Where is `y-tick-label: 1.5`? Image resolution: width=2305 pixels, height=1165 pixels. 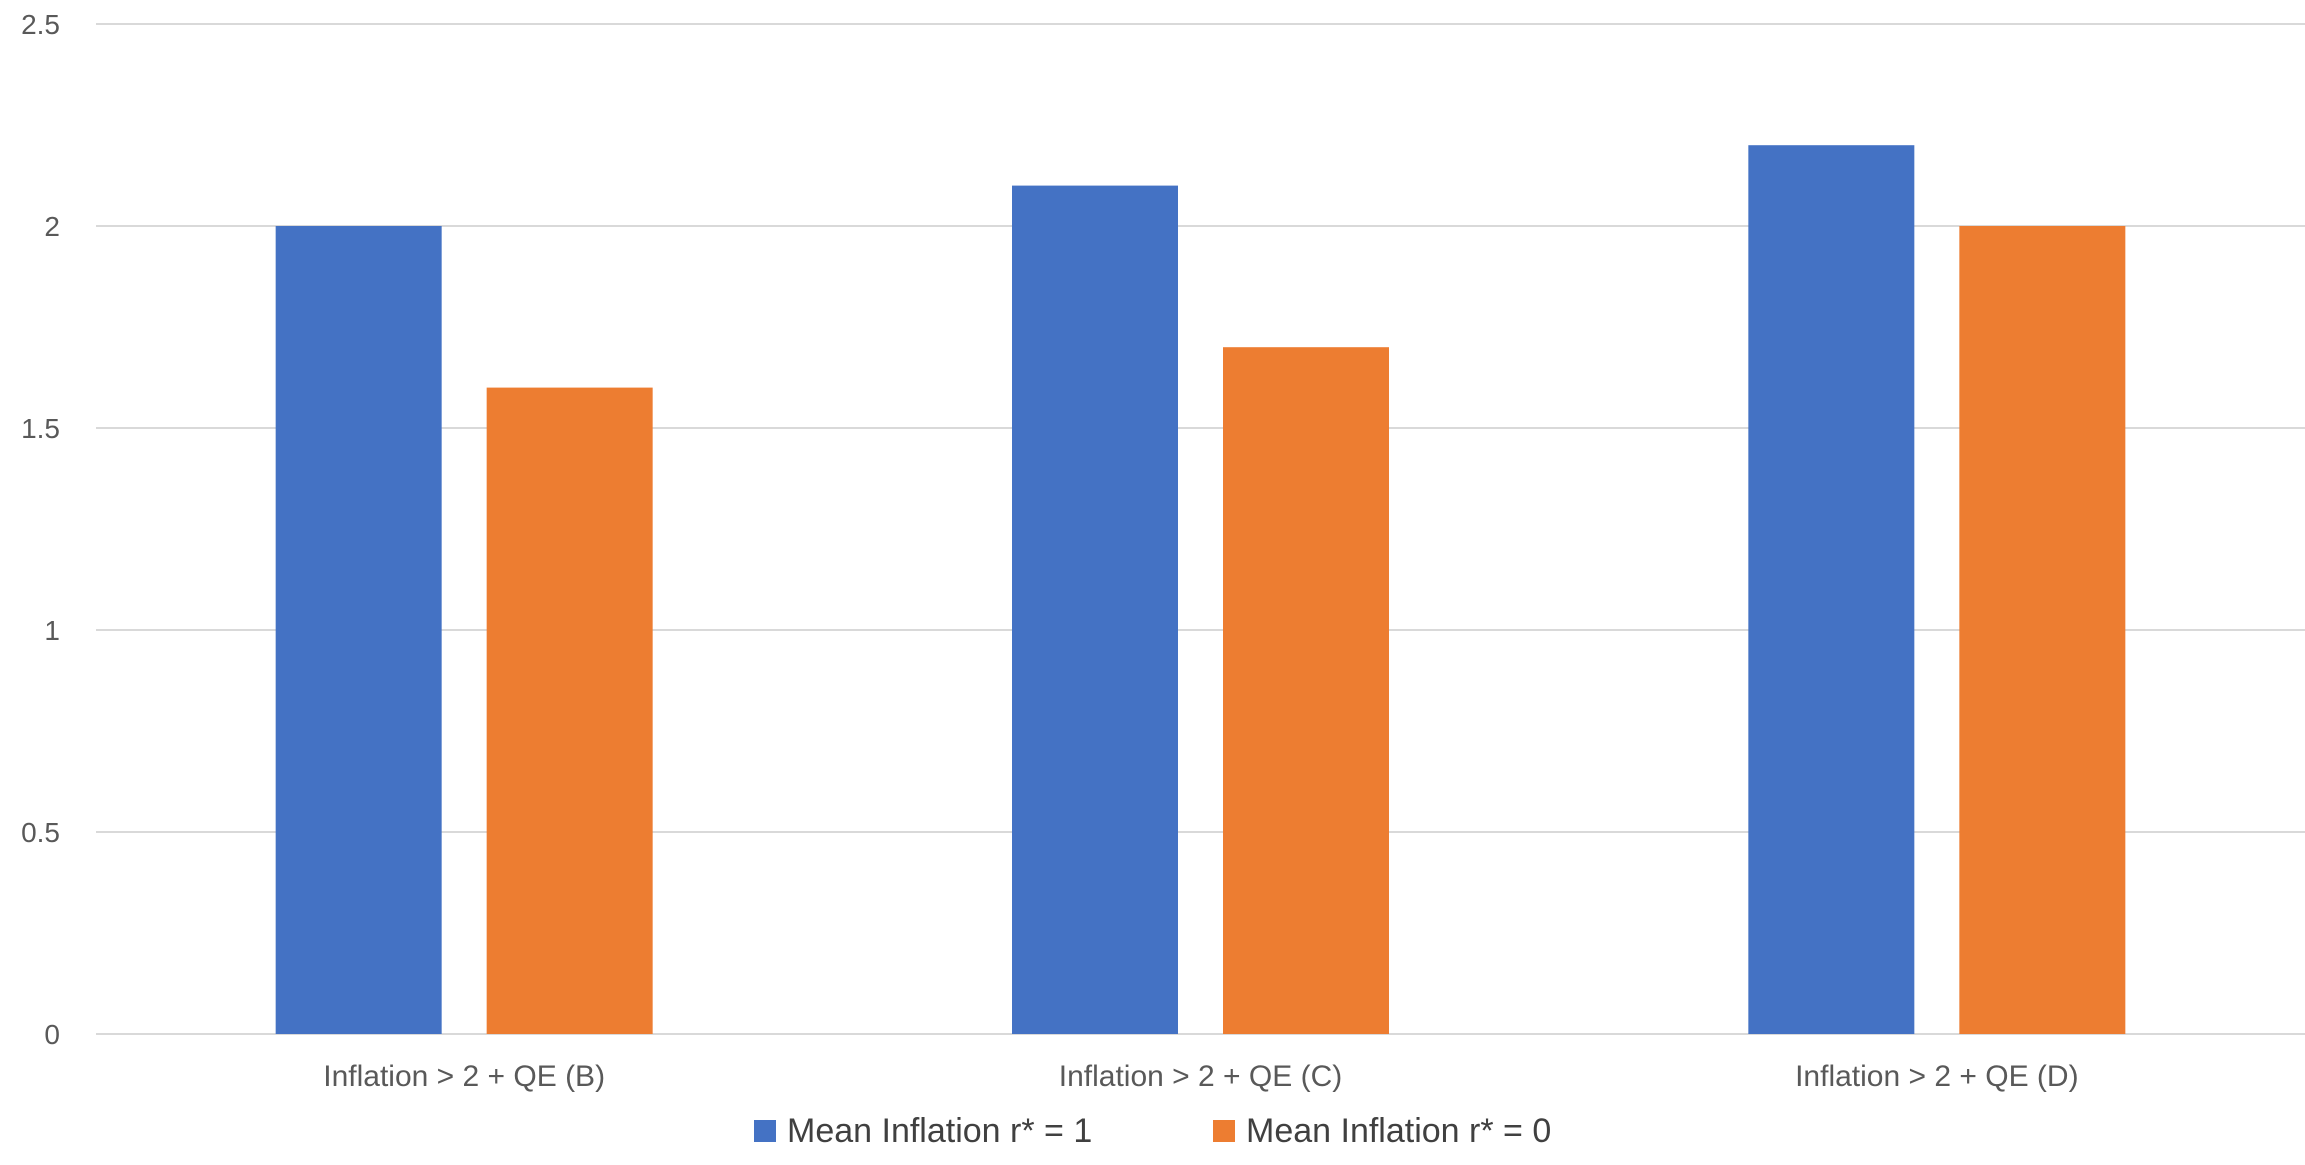 y-tick-label: 1.5 is located at coordinates (40, 428).